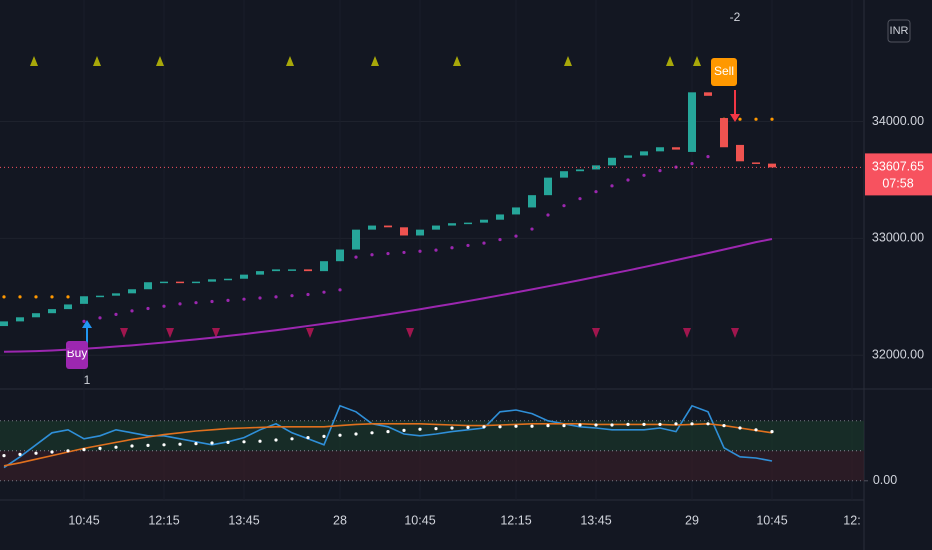 The width and height of the screenshot is (932, 550). Describe the element at coordinates (899, 31) in the screenshot. I see `currency-box` at that location.